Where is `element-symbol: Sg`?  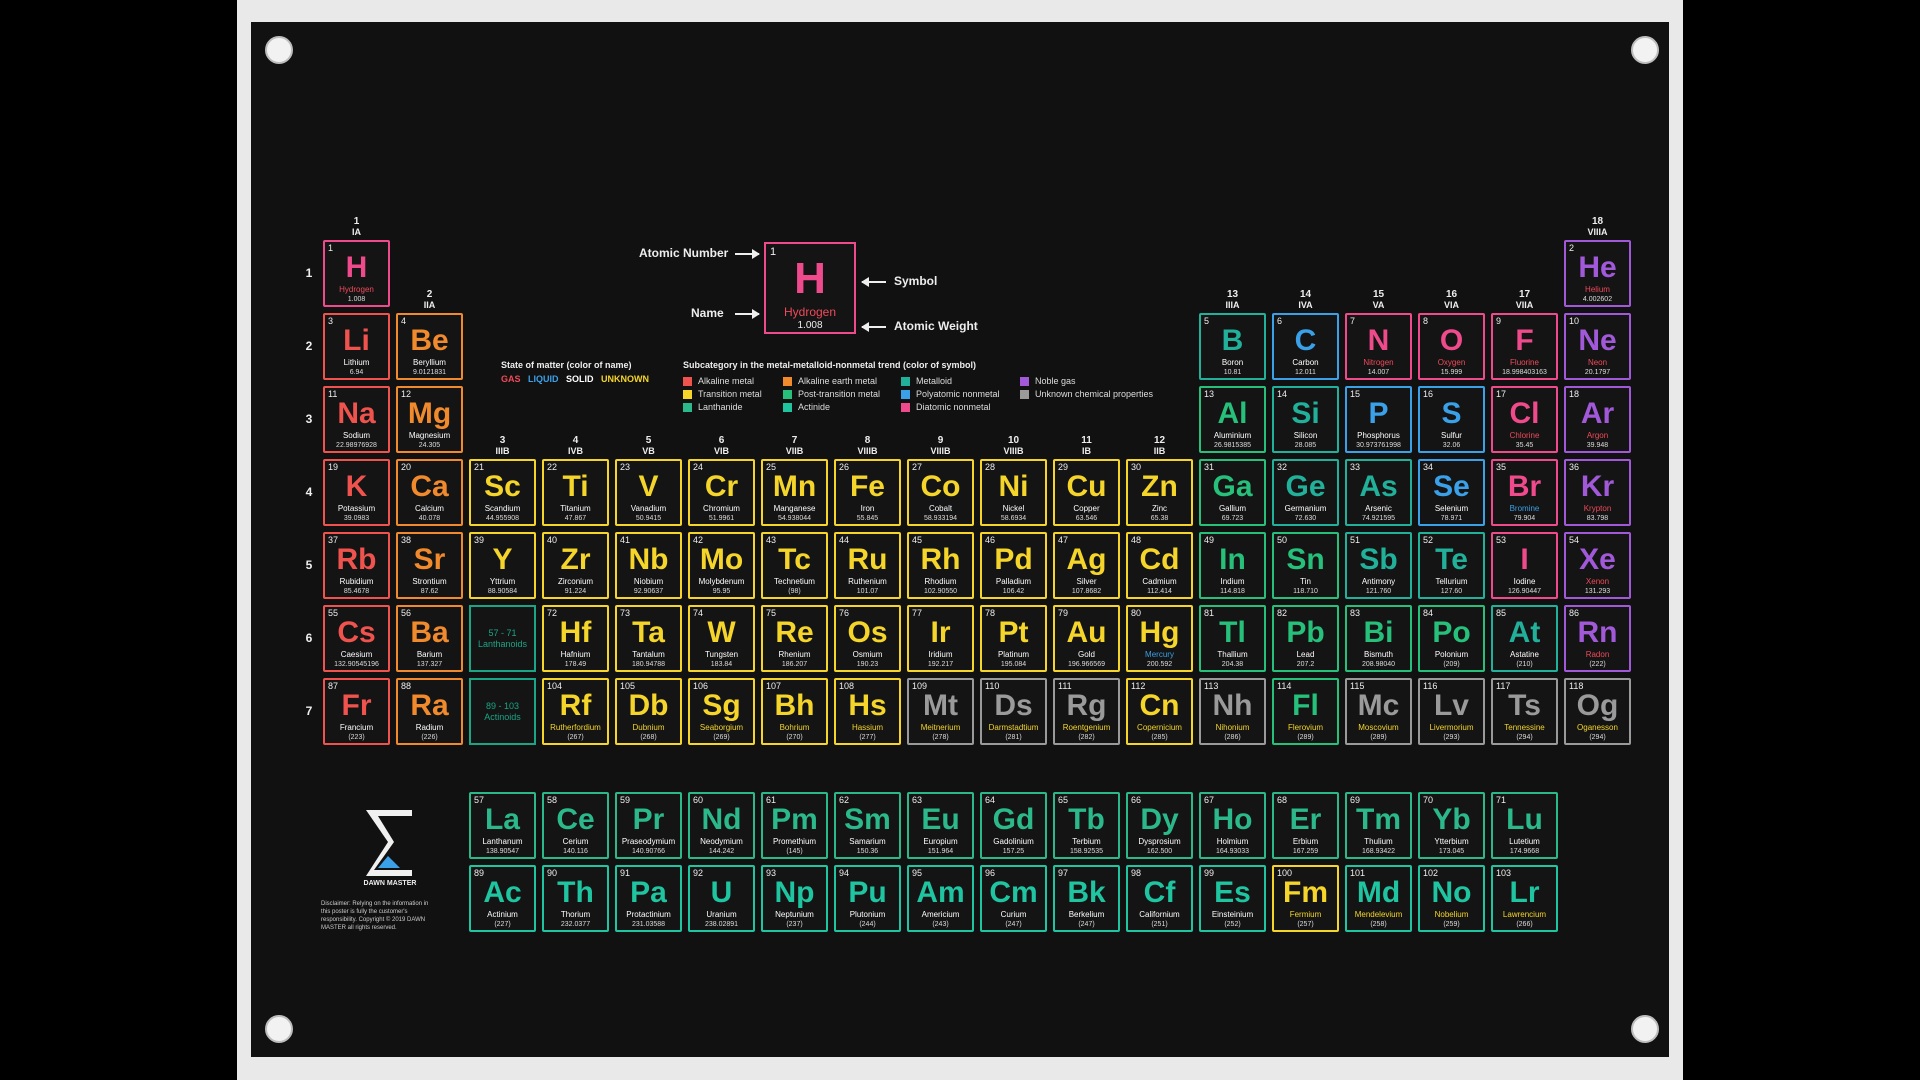
element-symbol: Sg is located at coordinates (721, 705).